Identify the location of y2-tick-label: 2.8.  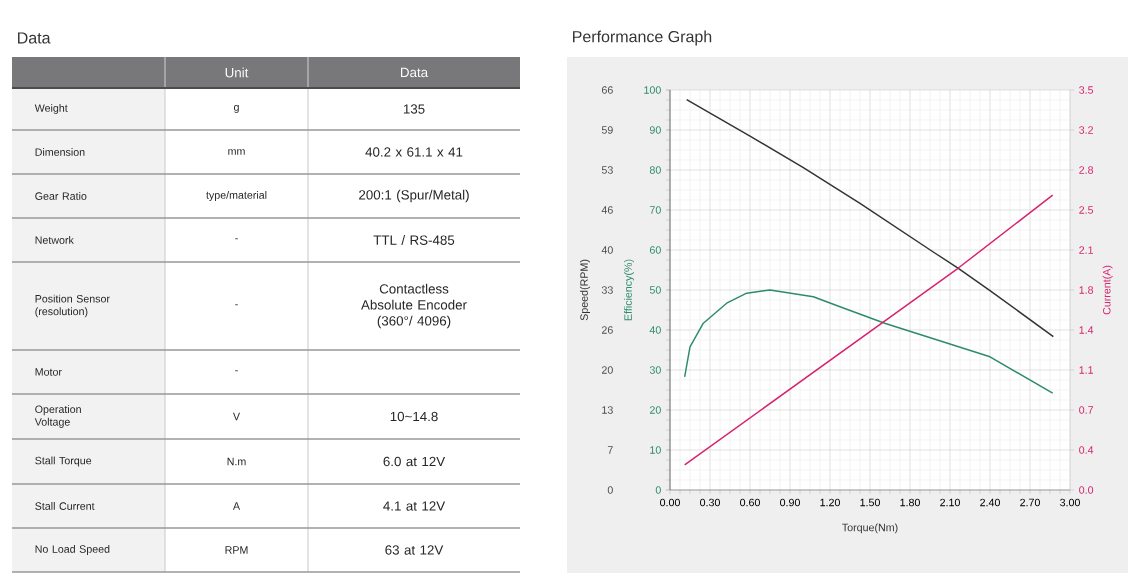
(1086, 170).